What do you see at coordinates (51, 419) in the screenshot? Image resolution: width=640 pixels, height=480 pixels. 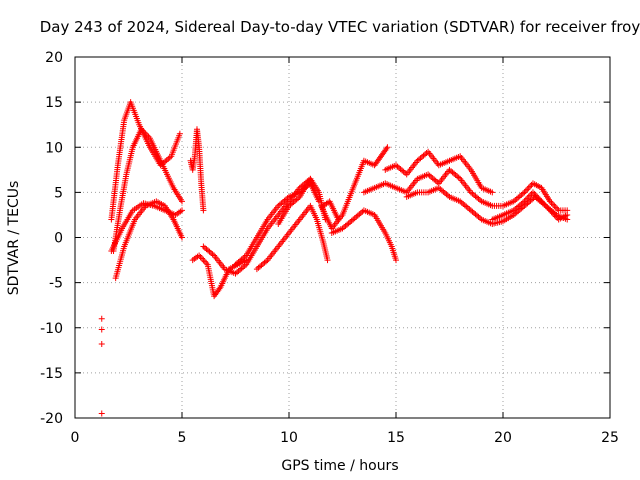 I see `y-tick-label: -20` at bounding box center [51, 419].